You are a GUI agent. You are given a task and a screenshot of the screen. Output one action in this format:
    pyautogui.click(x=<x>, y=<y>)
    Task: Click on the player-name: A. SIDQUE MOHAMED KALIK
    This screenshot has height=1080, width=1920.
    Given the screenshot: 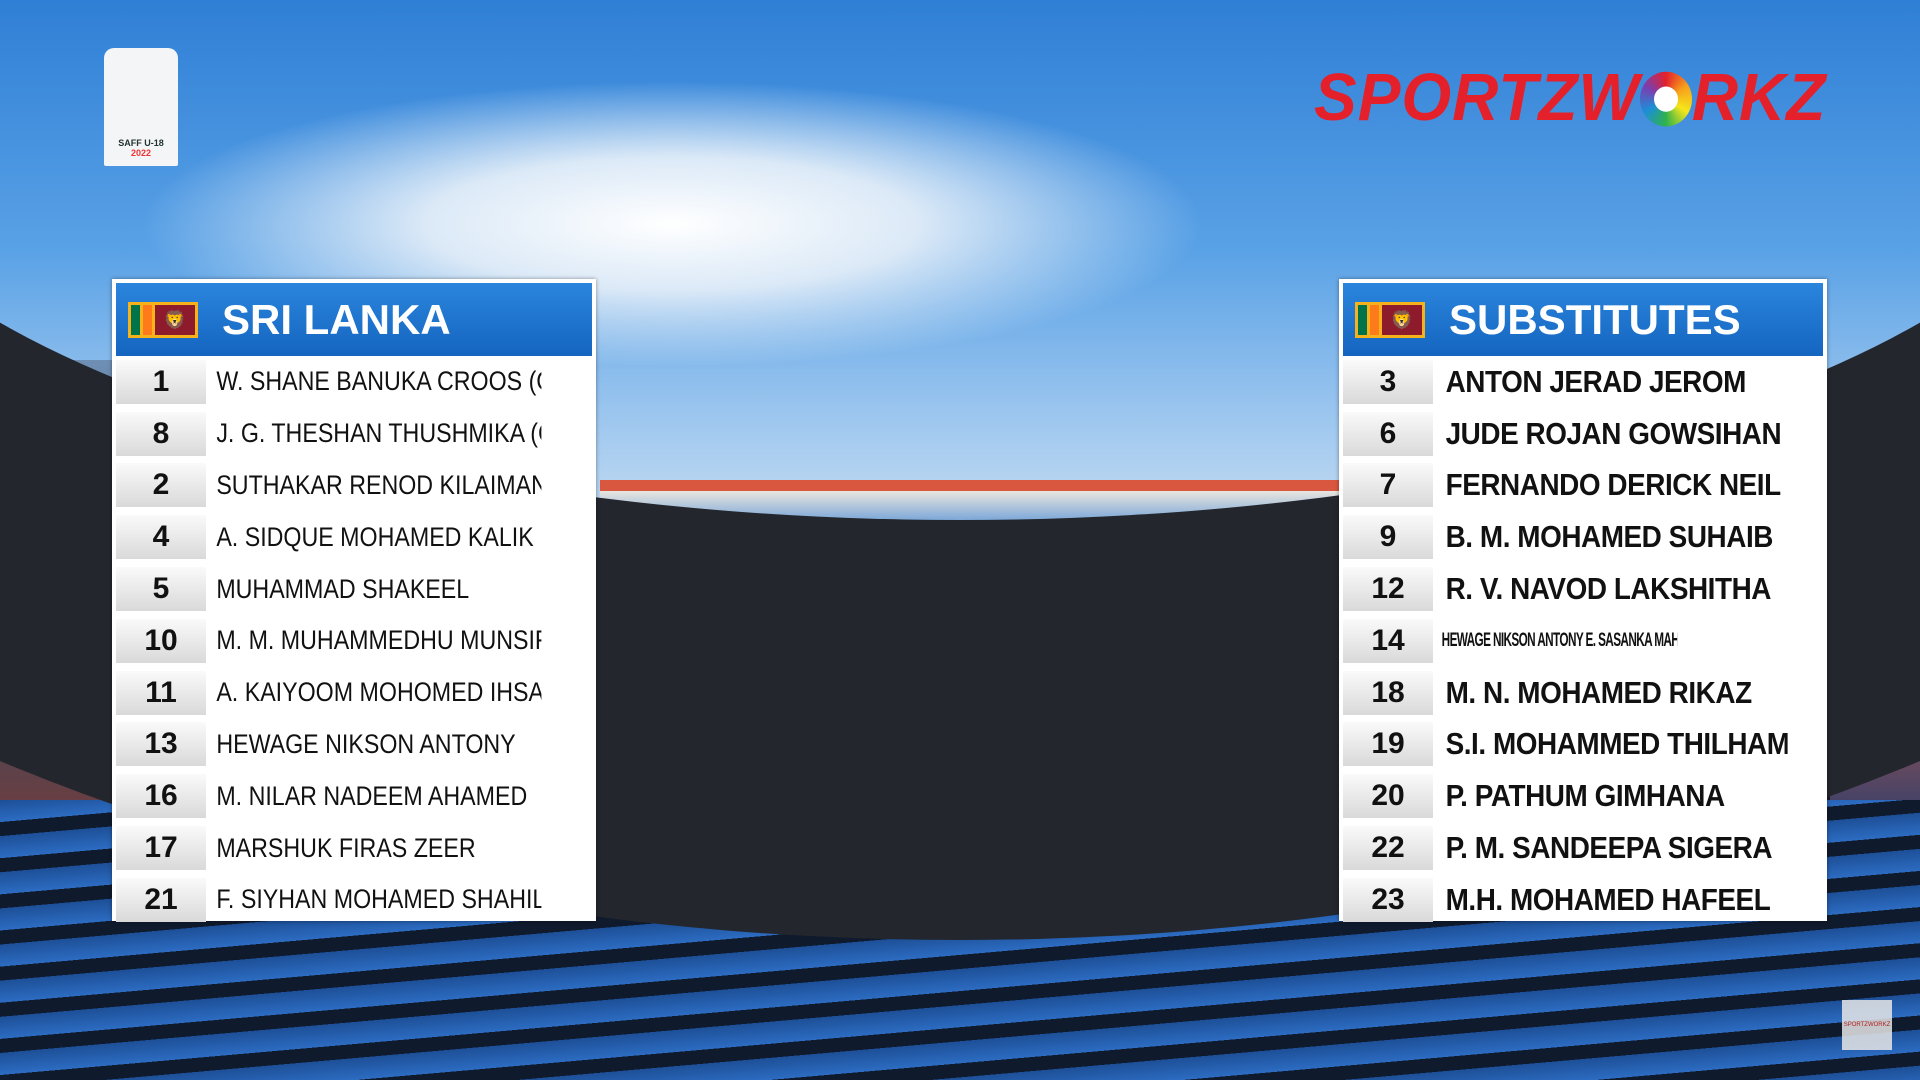 What is the action you would take?
    pyautogui.click(x=375, y=536)
    